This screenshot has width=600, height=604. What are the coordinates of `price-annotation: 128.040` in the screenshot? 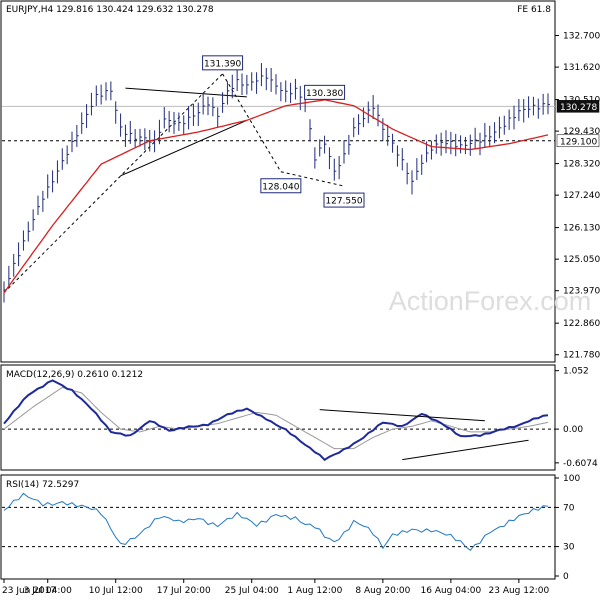 It's located at (281, 186).